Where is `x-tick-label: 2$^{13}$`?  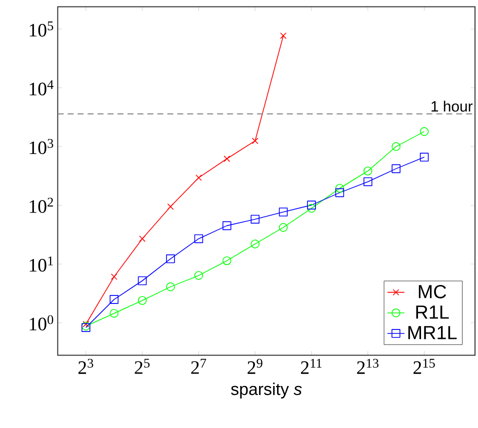 x-tick-label: 2$^{13}$ is located at coordinates (367, 366).